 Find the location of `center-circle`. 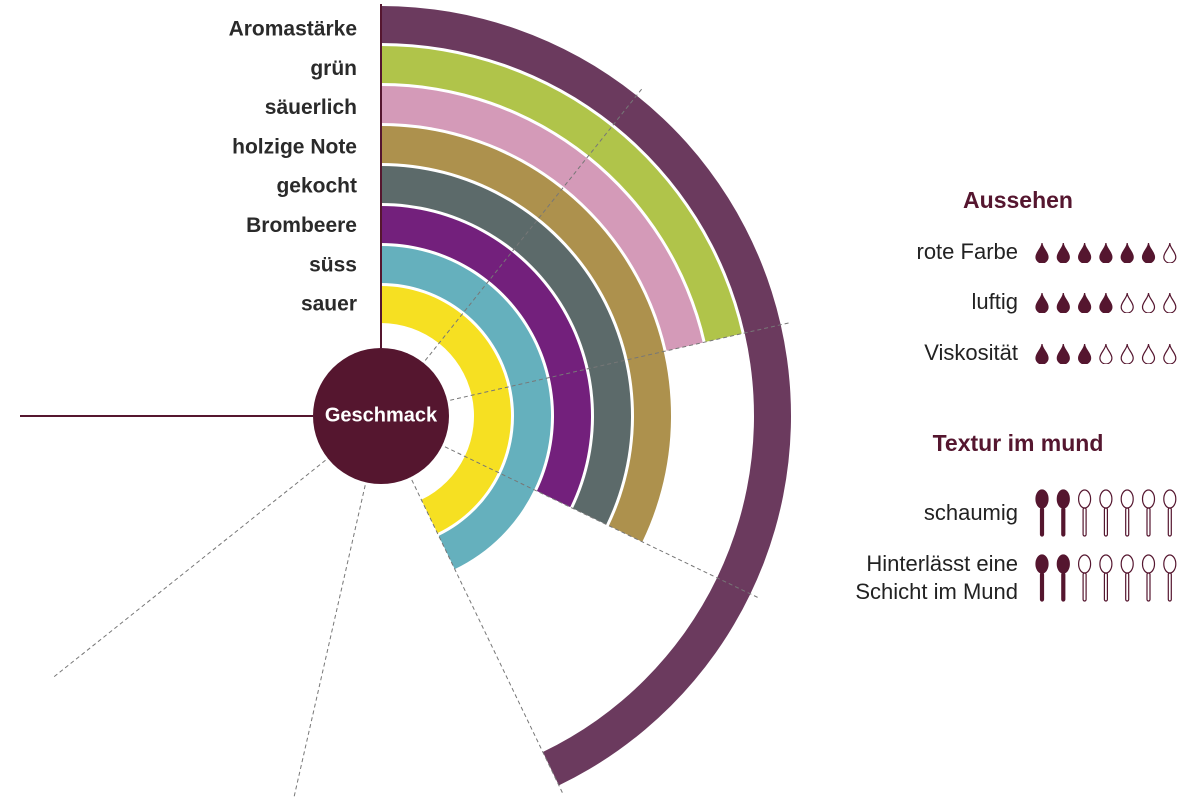

center-circle is located at coordinates (381, 416).